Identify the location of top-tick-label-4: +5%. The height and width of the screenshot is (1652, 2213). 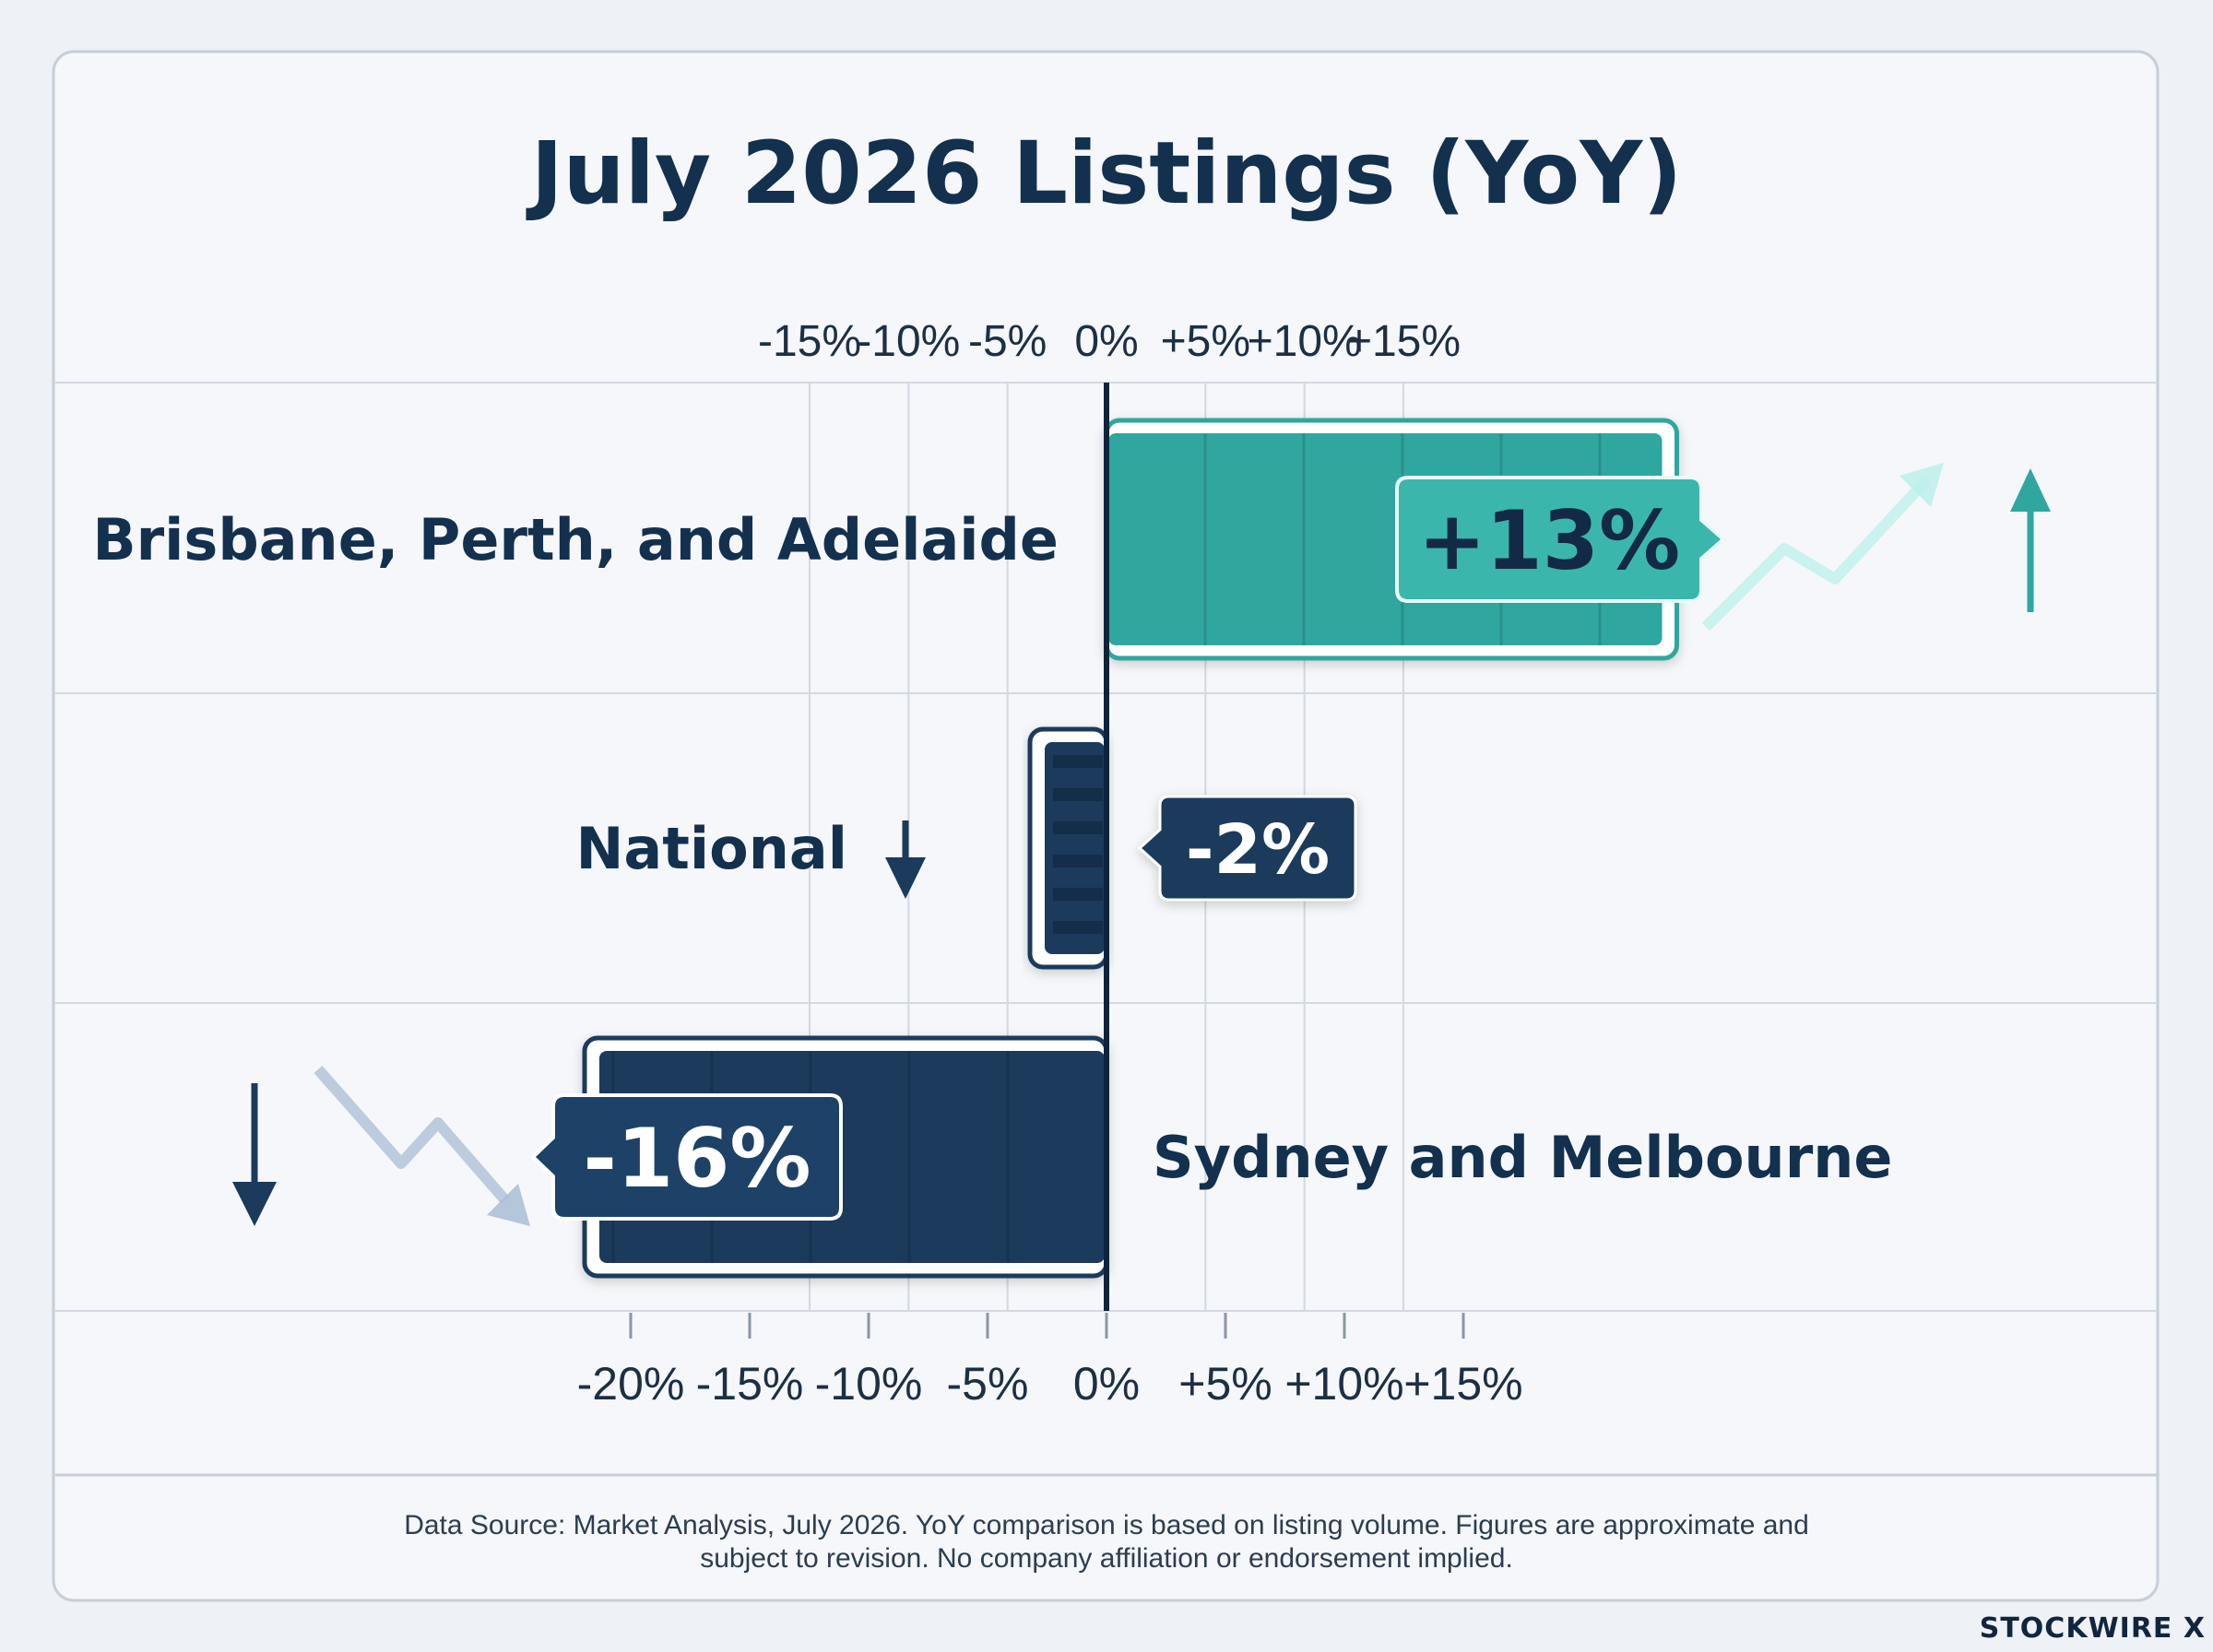
(1205, 341).